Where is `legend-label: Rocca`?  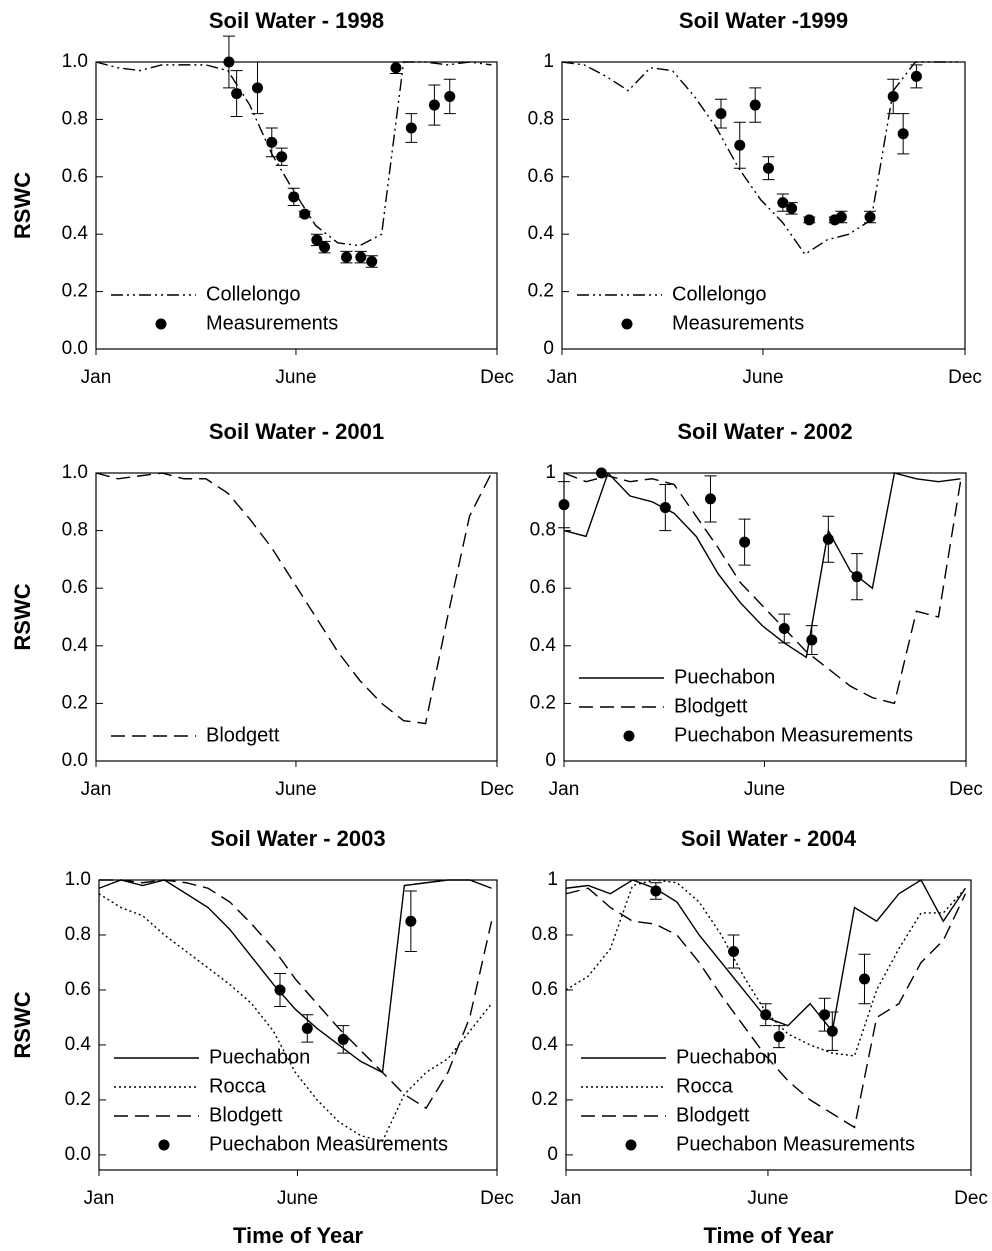 legend-label: Rocca is located at coordinates (705, 1086).